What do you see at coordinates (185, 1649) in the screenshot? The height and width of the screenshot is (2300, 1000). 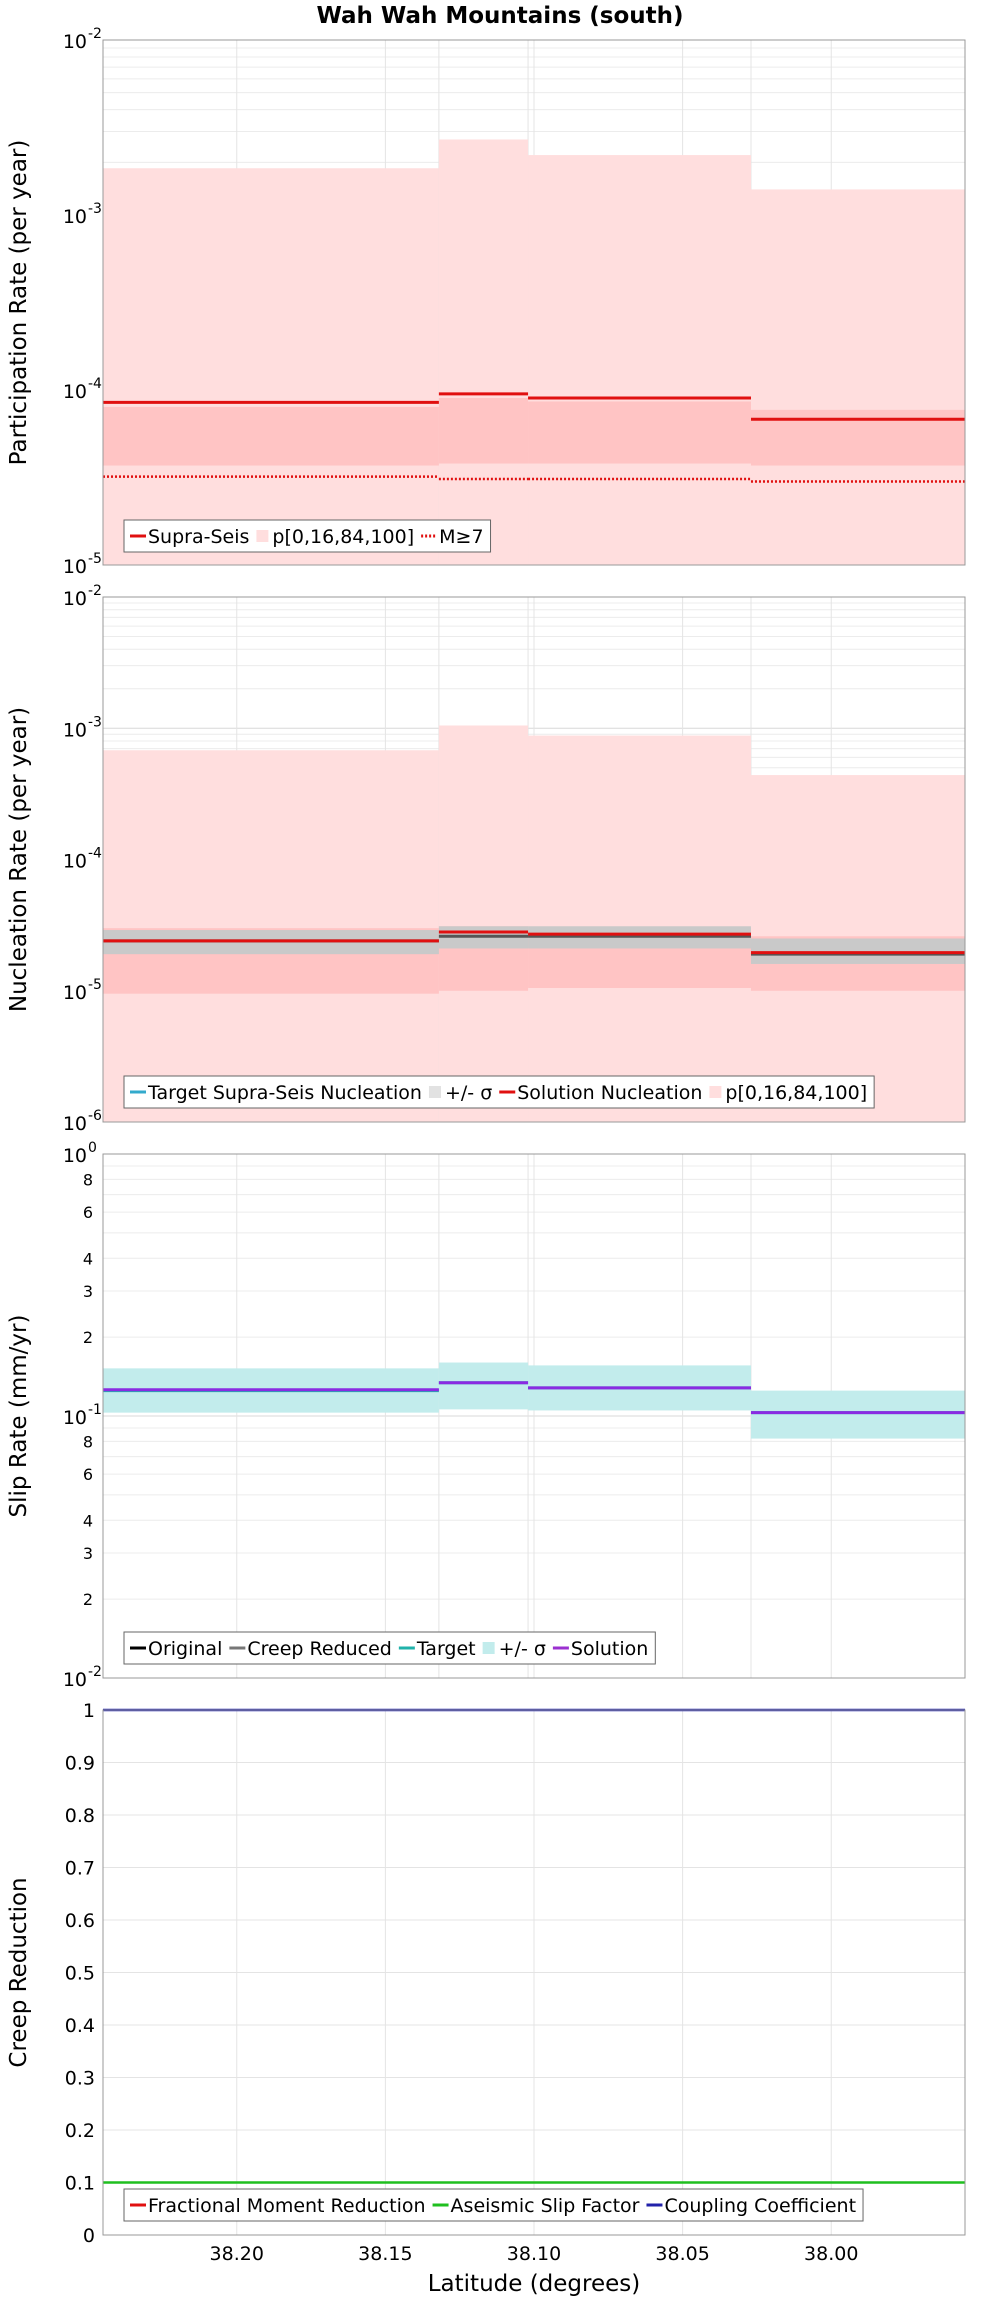 I see `legend-label: Original` at bounding box center [185, 1649].